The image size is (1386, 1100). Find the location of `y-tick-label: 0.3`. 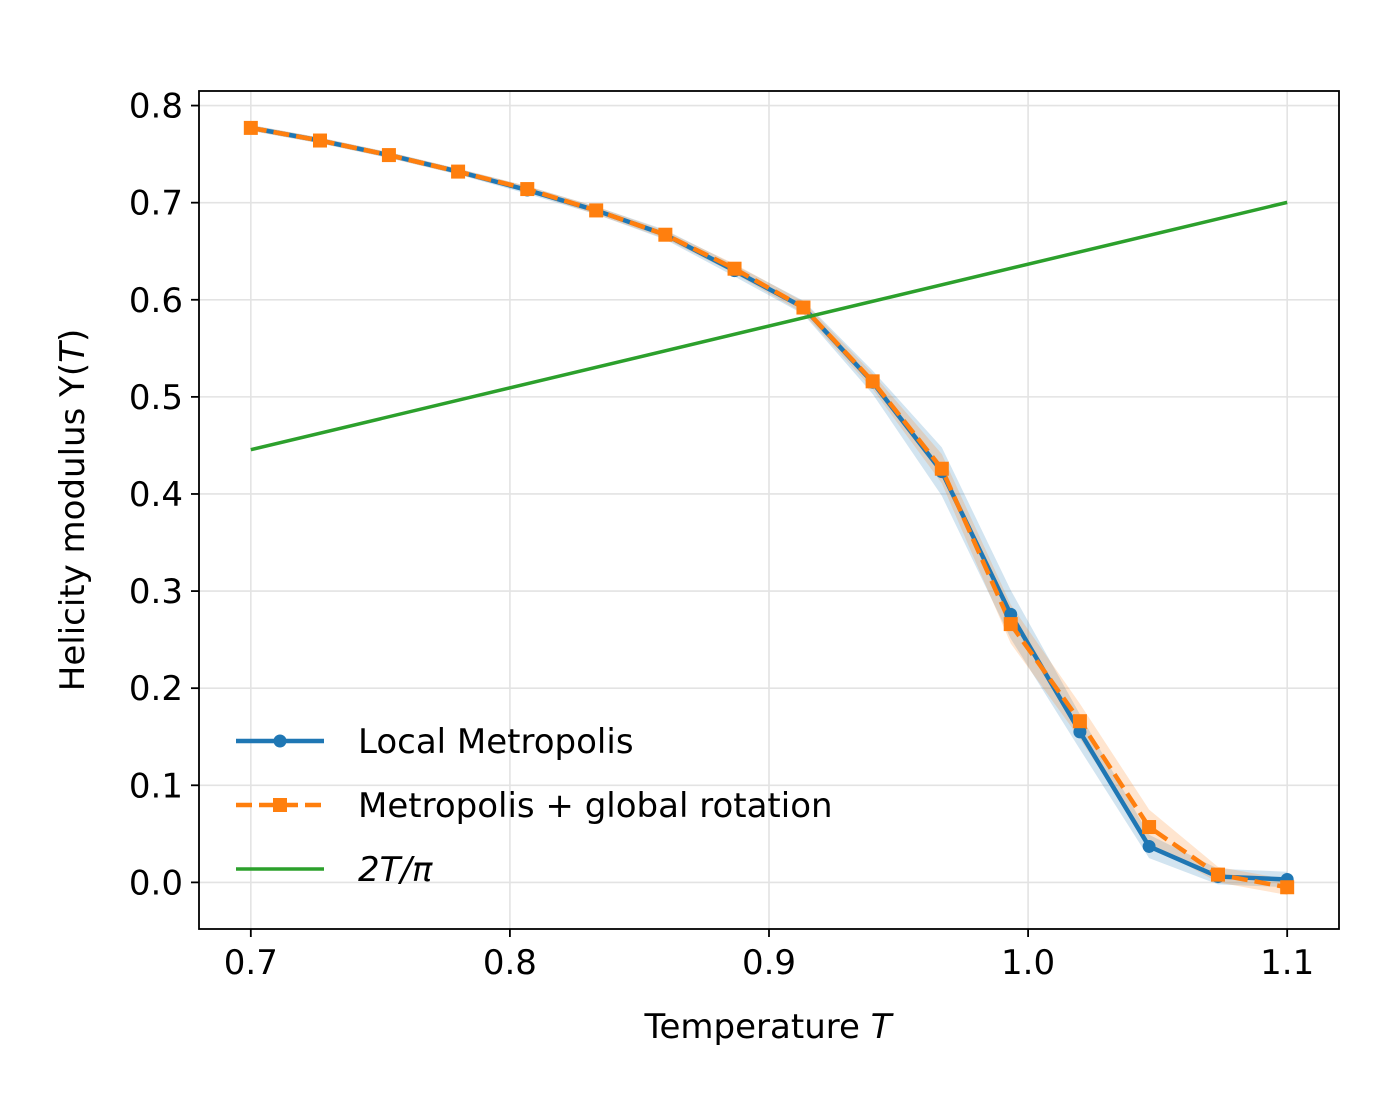

y-tick-label: 0.3 is located at coordinates (156, 592).